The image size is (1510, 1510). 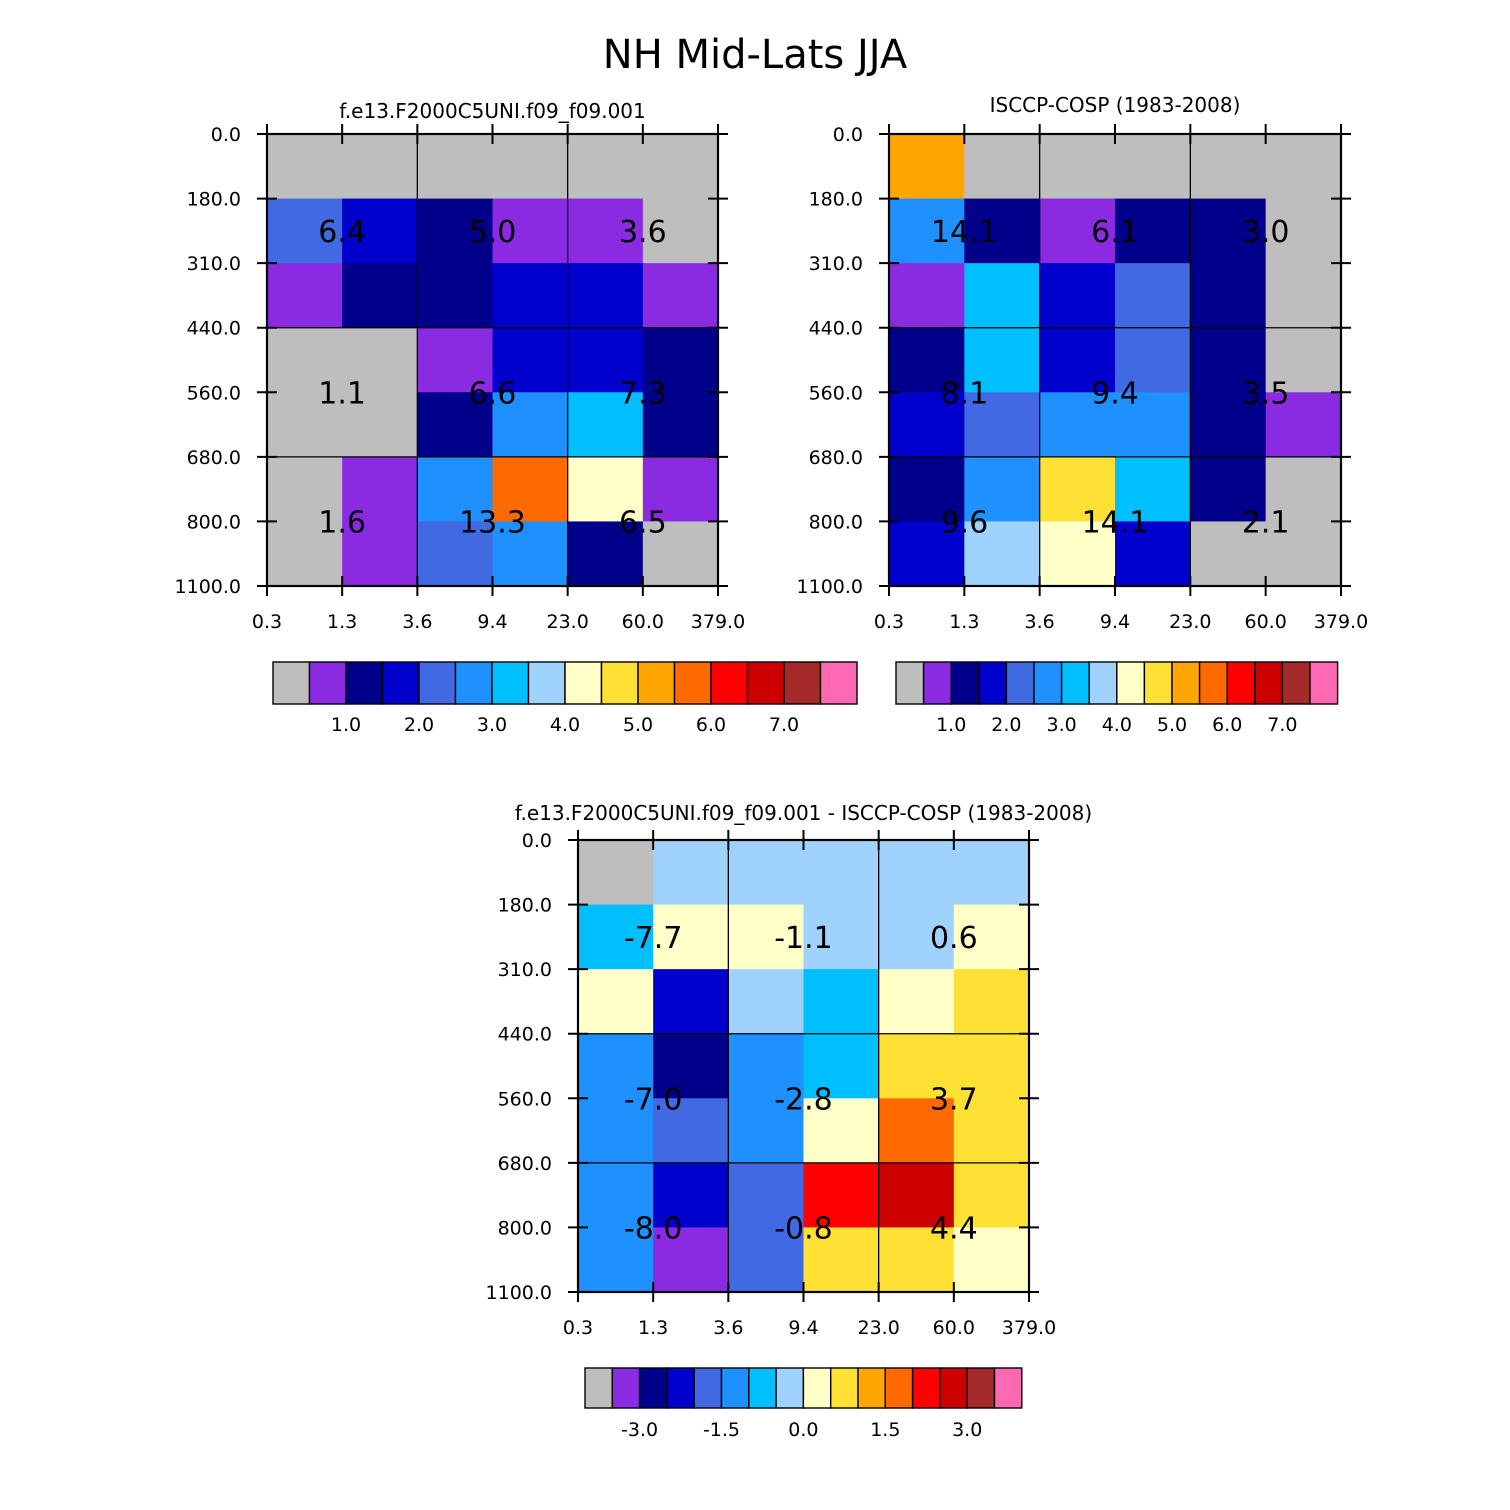 What do you see at coordinates (342, 522) in the screenshot?
I see `group-value-label: 1.6` at bounding box center [342, 522].